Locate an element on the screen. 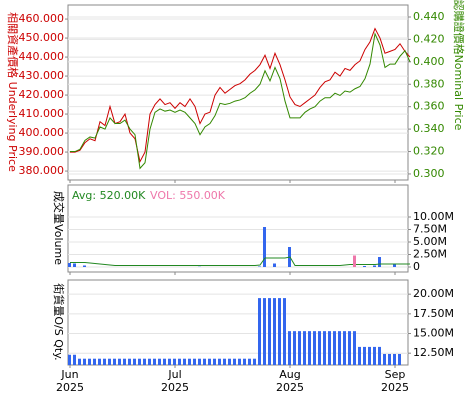 The height and width of the screenshot is (400, 475). tick-label: 7.50M is located at coordinates (430, 229).